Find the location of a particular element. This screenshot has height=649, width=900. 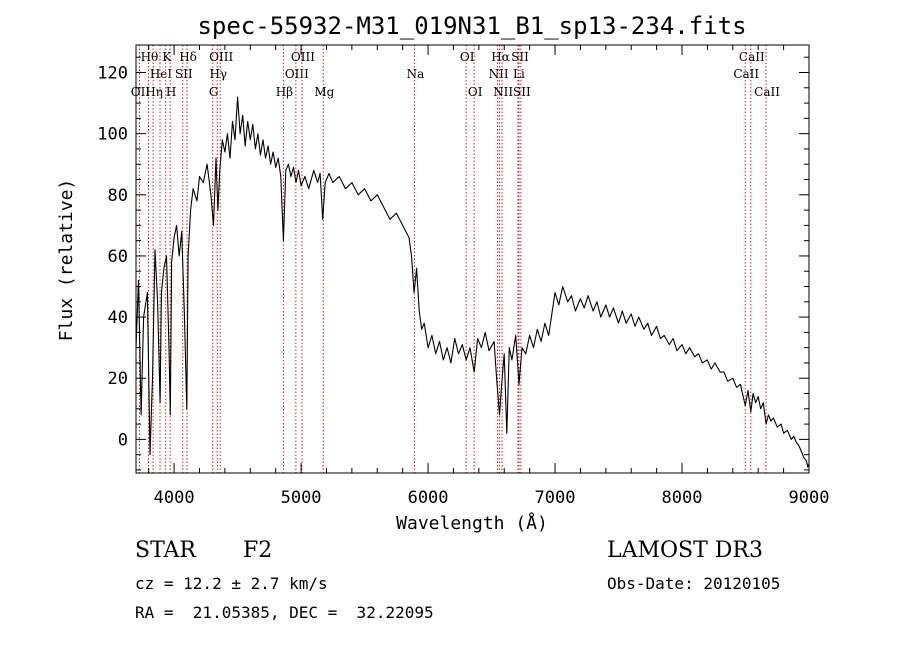

marker-label-6: H is located at coordinates (171, 92).